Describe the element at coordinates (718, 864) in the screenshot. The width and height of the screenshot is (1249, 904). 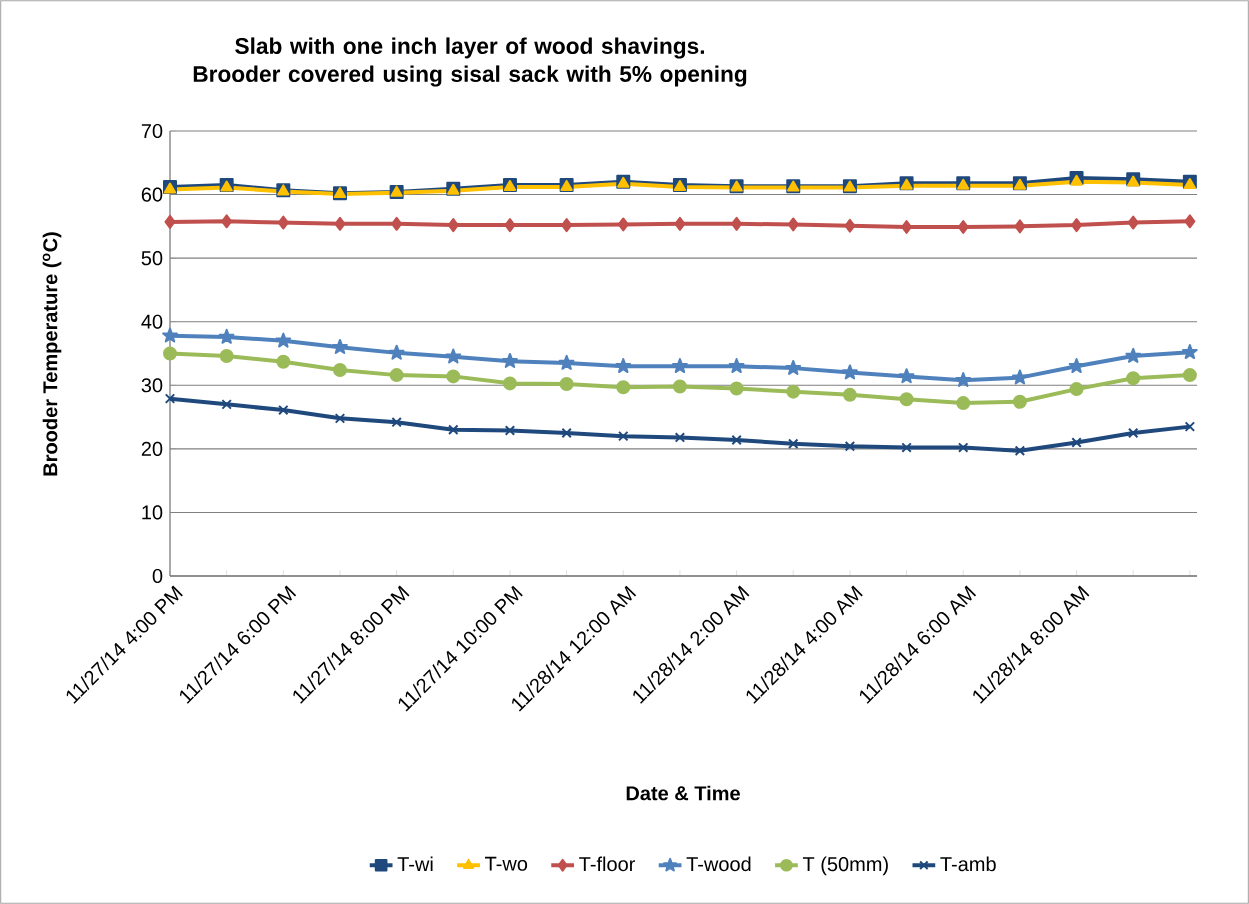
I see `legend-label: T-wood` at that location.